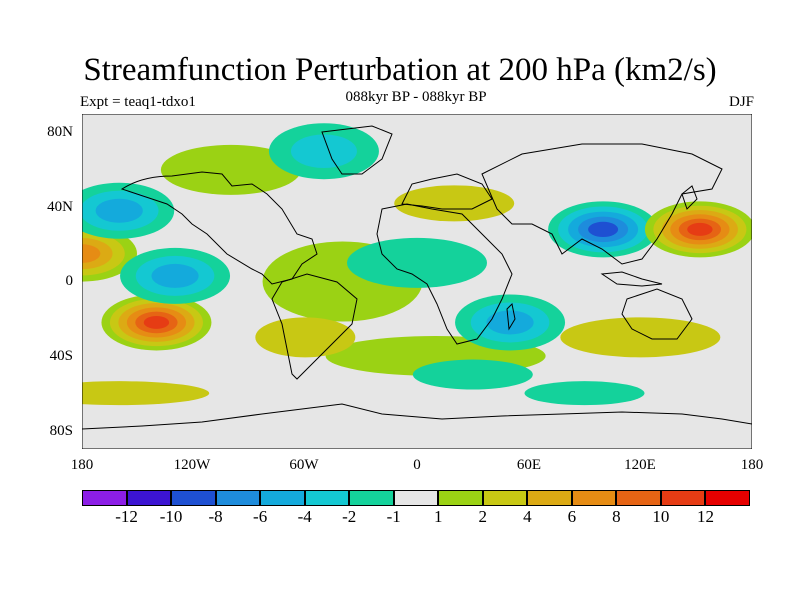 The width and height of the screenshot is (800, 600). I want to click on colorbar-label: -8, so click(215, 516).